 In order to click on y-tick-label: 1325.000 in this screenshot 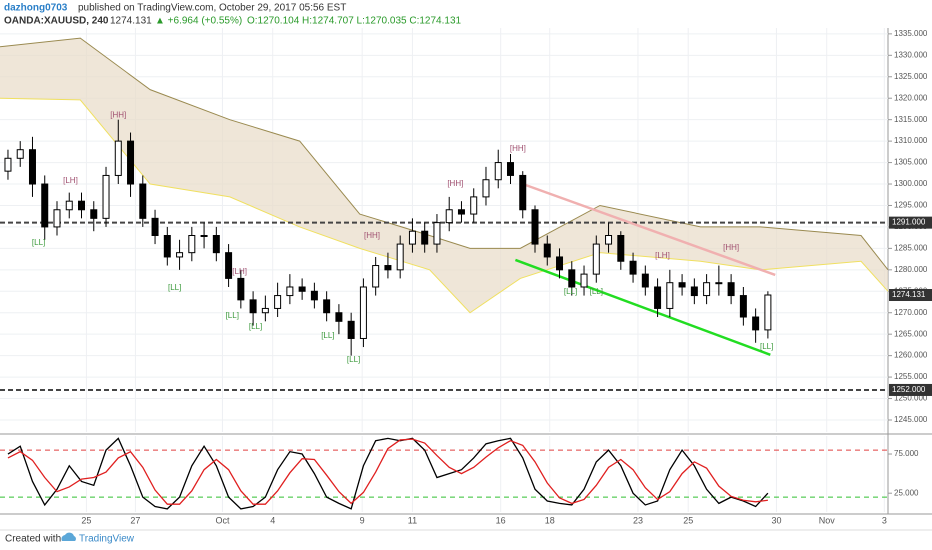, I will do `click(911, 76)`.